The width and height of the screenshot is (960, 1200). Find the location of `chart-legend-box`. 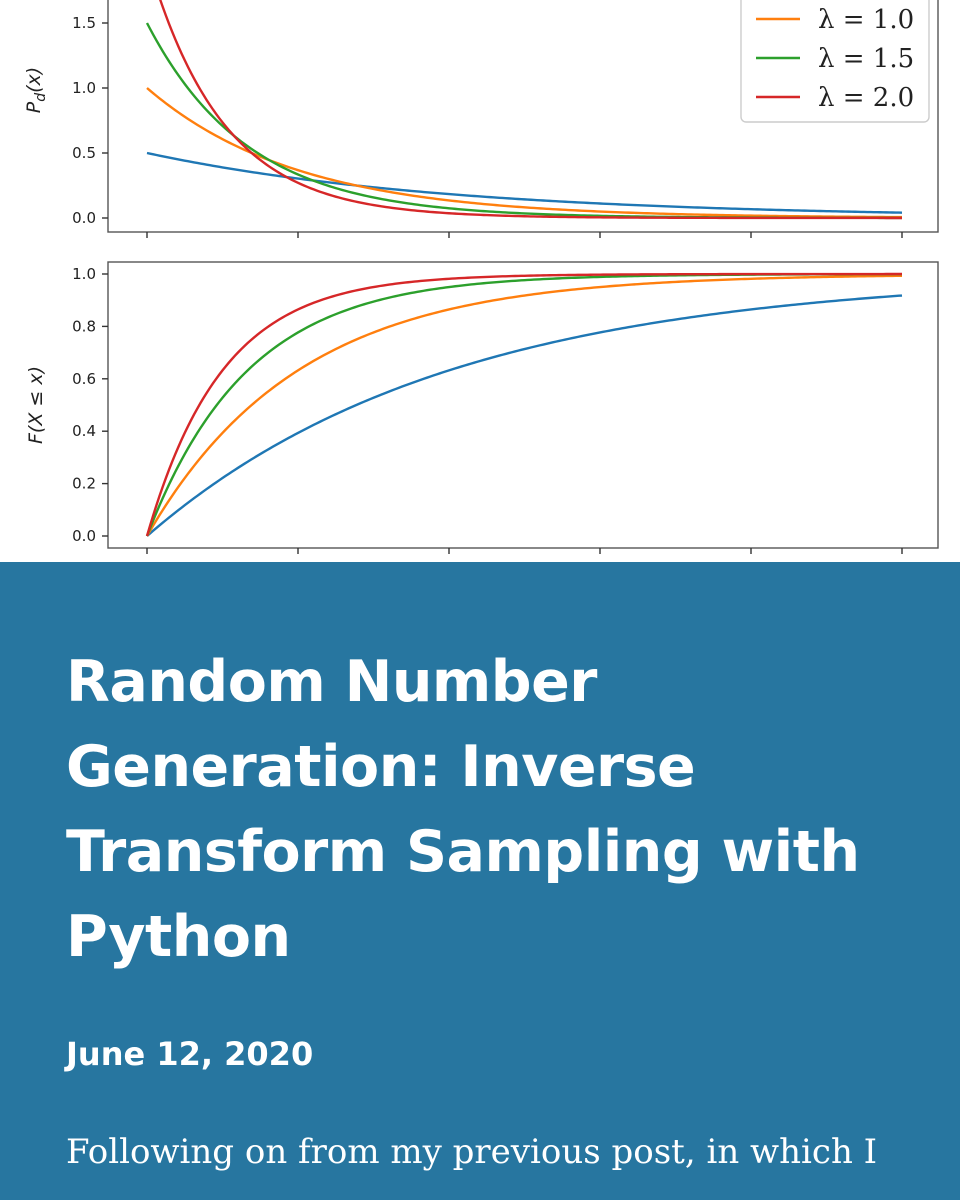

chart-legend-box is located at coordinates (835, 61).